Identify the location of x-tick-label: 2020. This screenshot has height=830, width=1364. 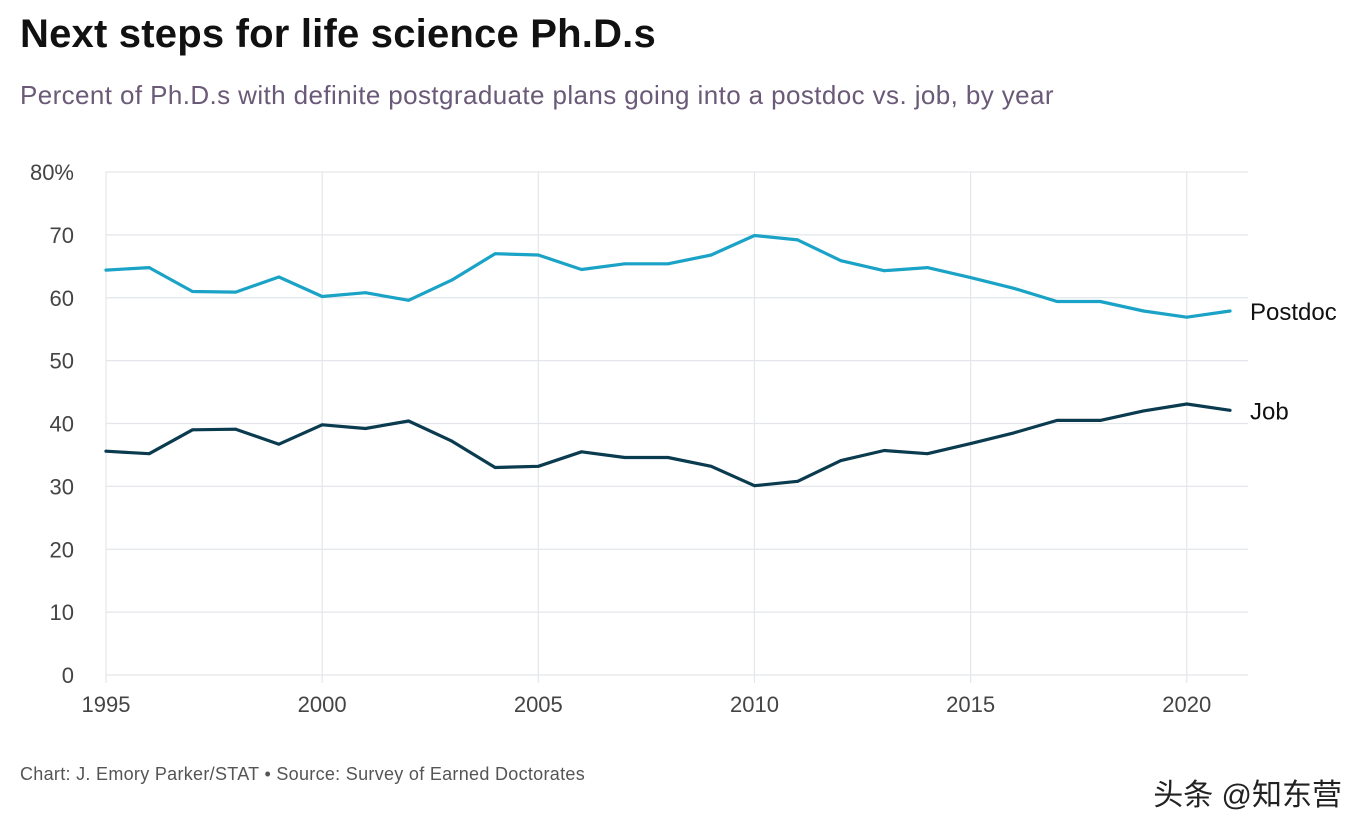
(1186, 704).